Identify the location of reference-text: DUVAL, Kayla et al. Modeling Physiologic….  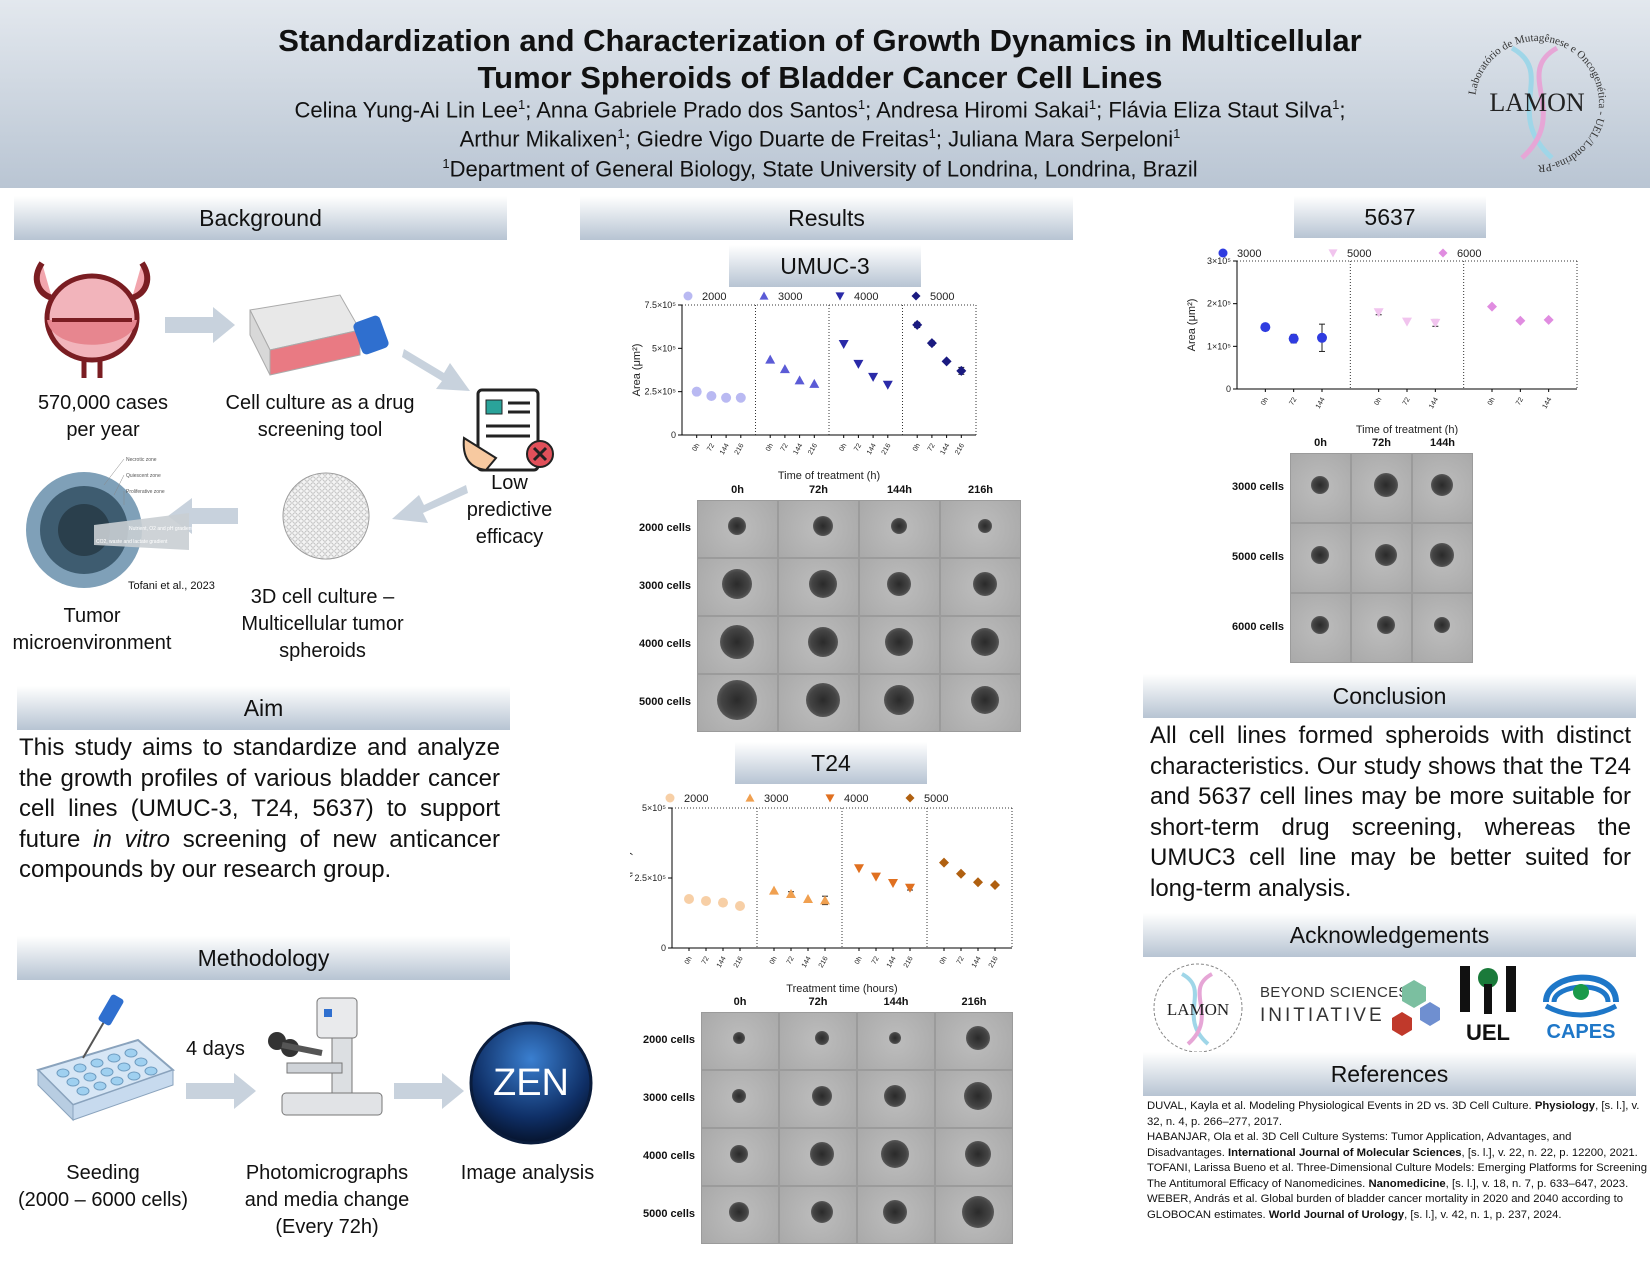
(1341, 1106).